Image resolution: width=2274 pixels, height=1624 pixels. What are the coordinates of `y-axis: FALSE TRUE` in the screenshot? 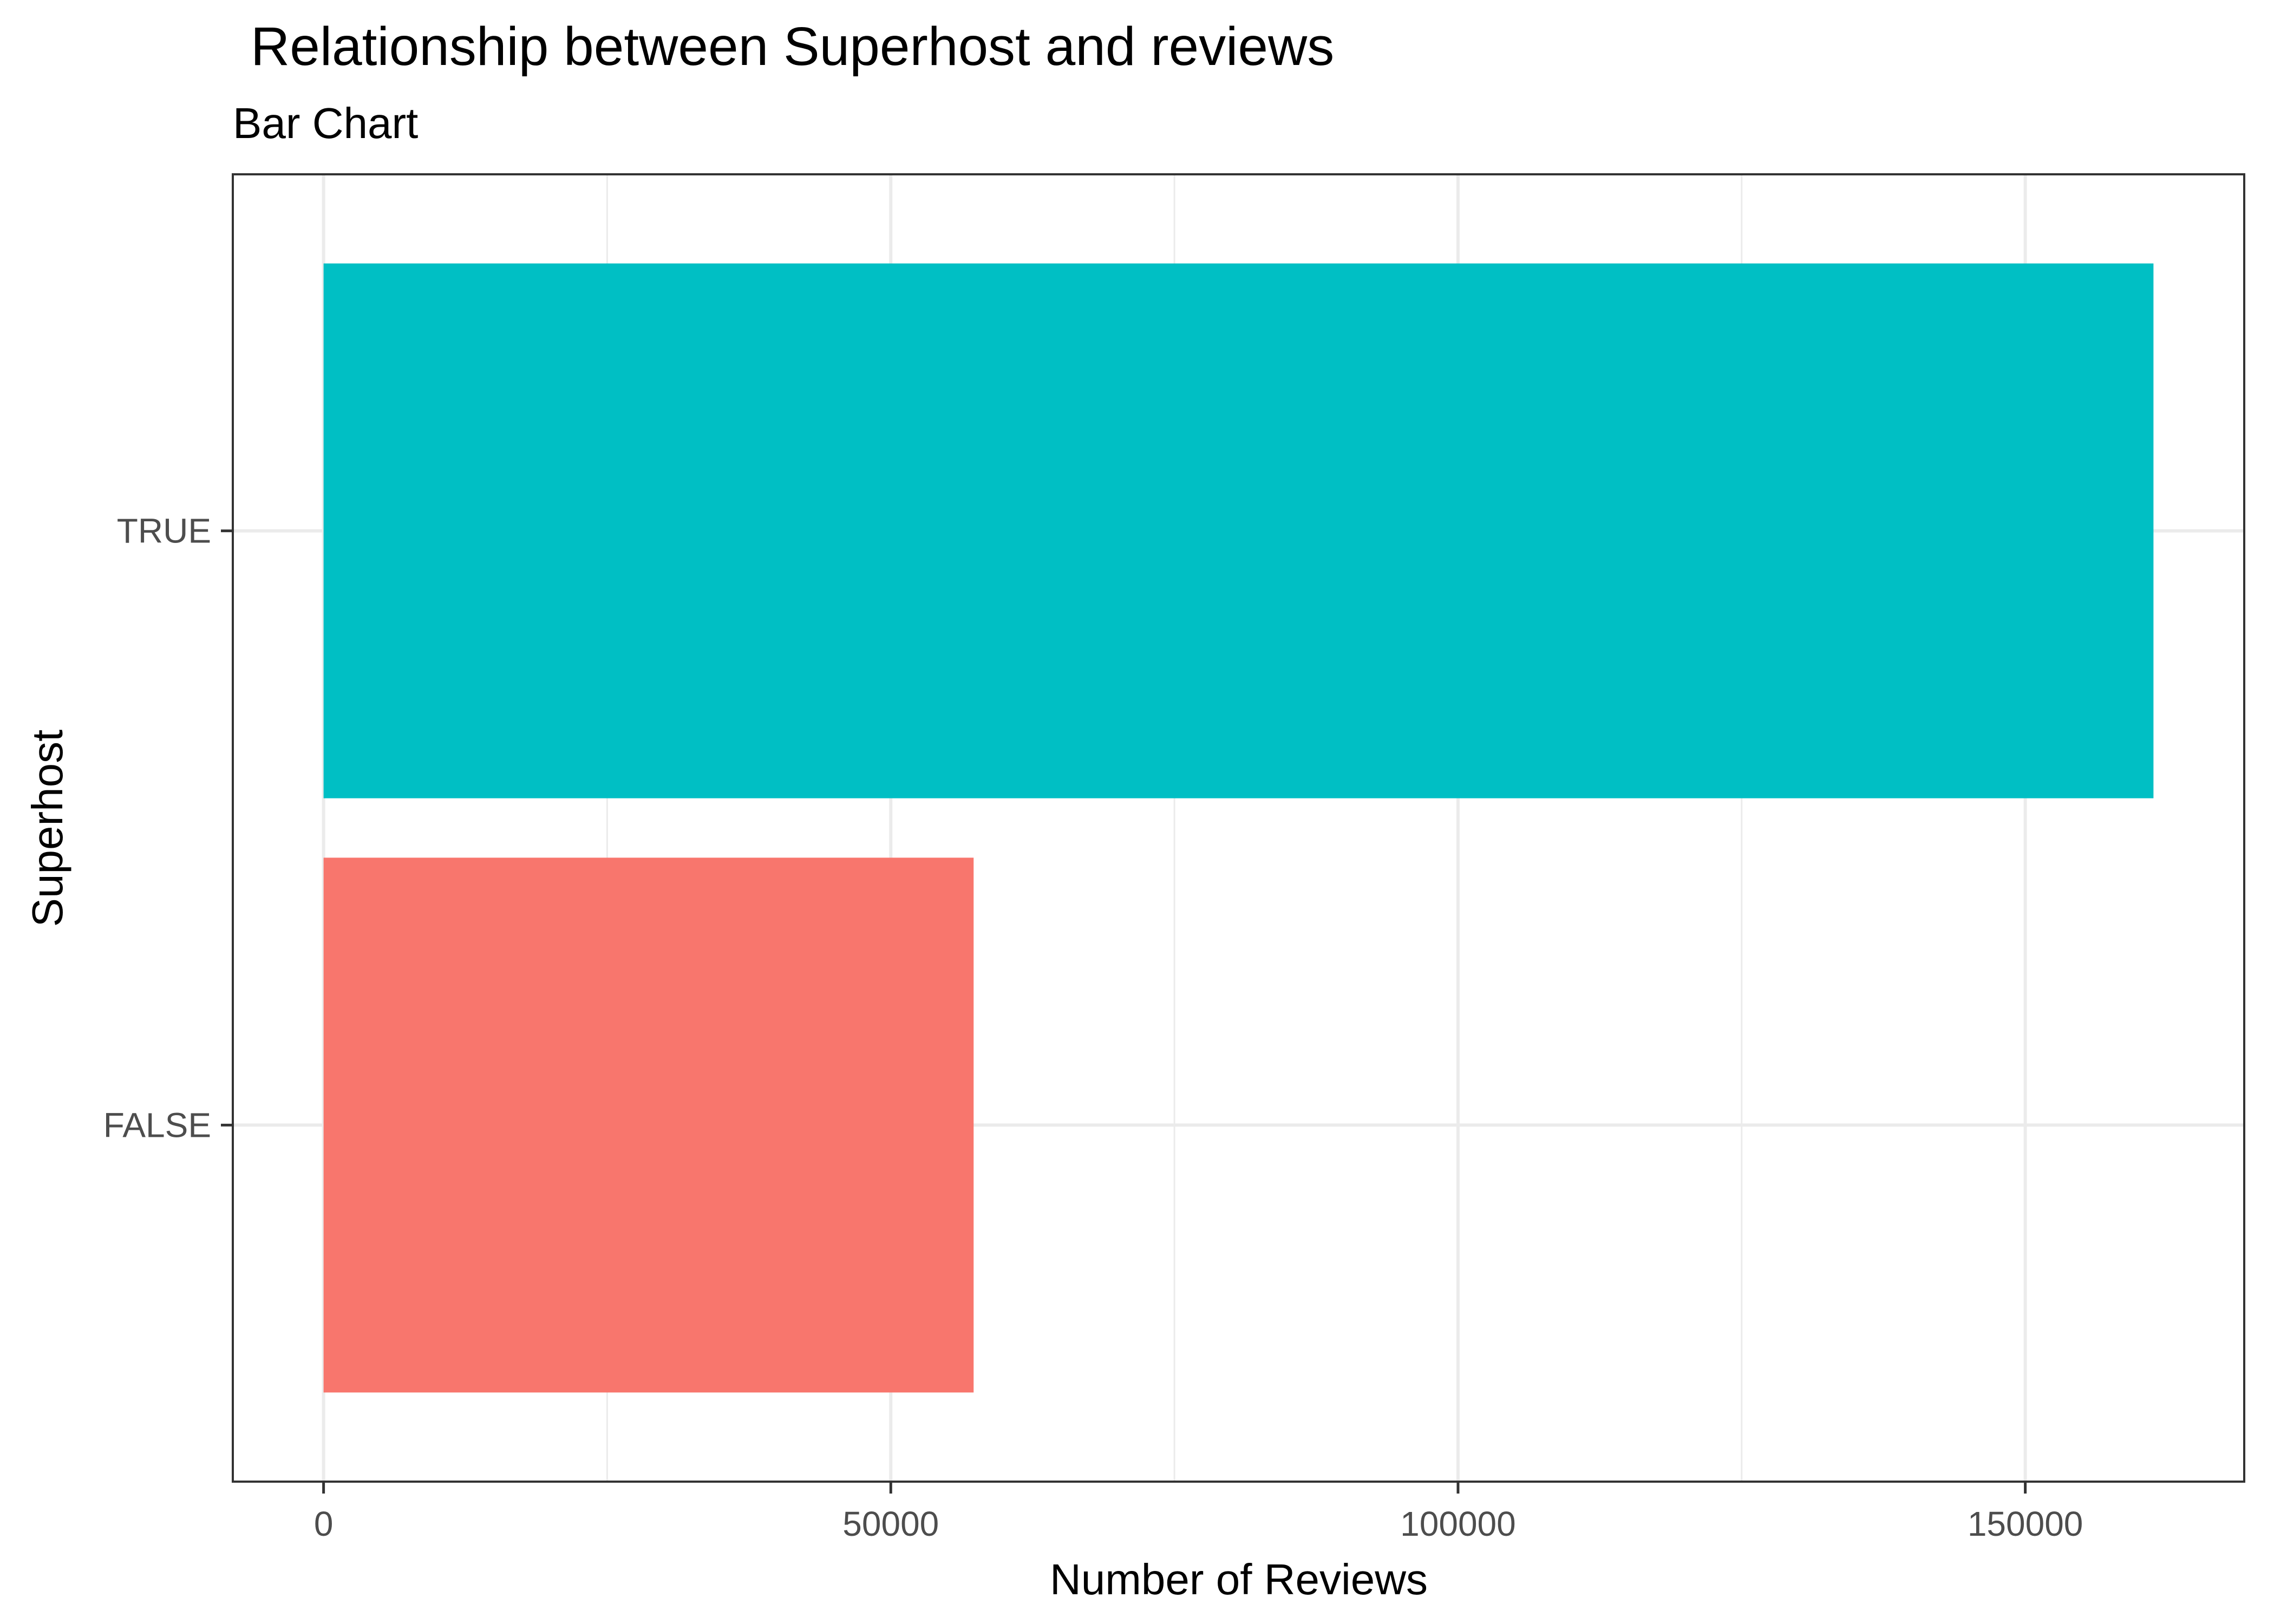 It's located at (168, 828).